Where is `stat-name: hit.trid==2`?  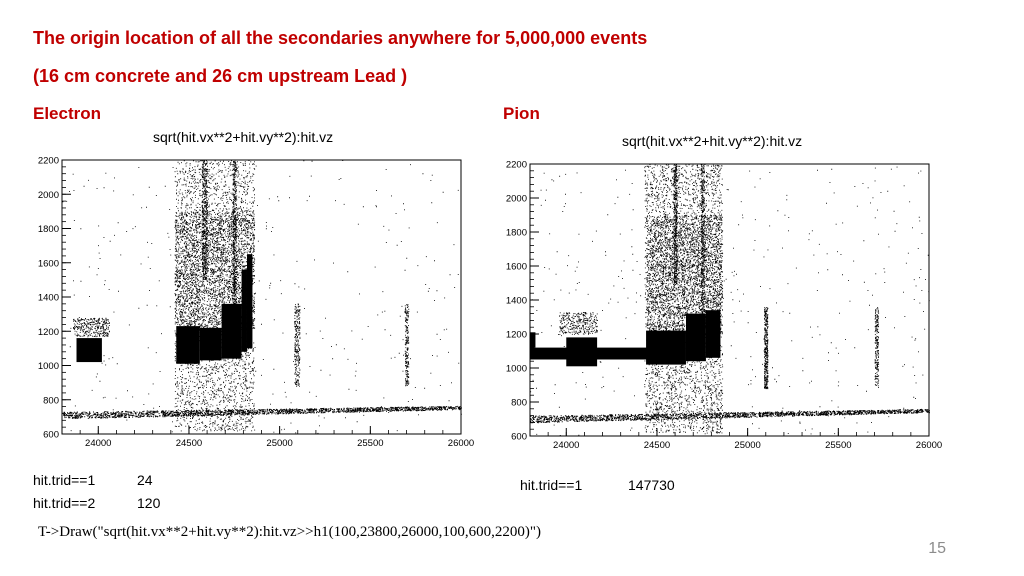 stat-name: hit.trid==2 is located at coordinates (64, 503).